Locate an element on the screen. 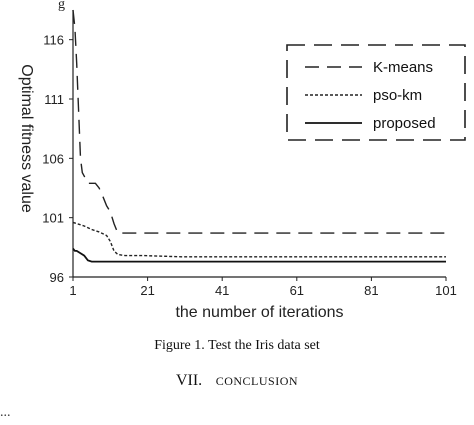  x-tick-label: 1 is located at coordinates (72, 290).